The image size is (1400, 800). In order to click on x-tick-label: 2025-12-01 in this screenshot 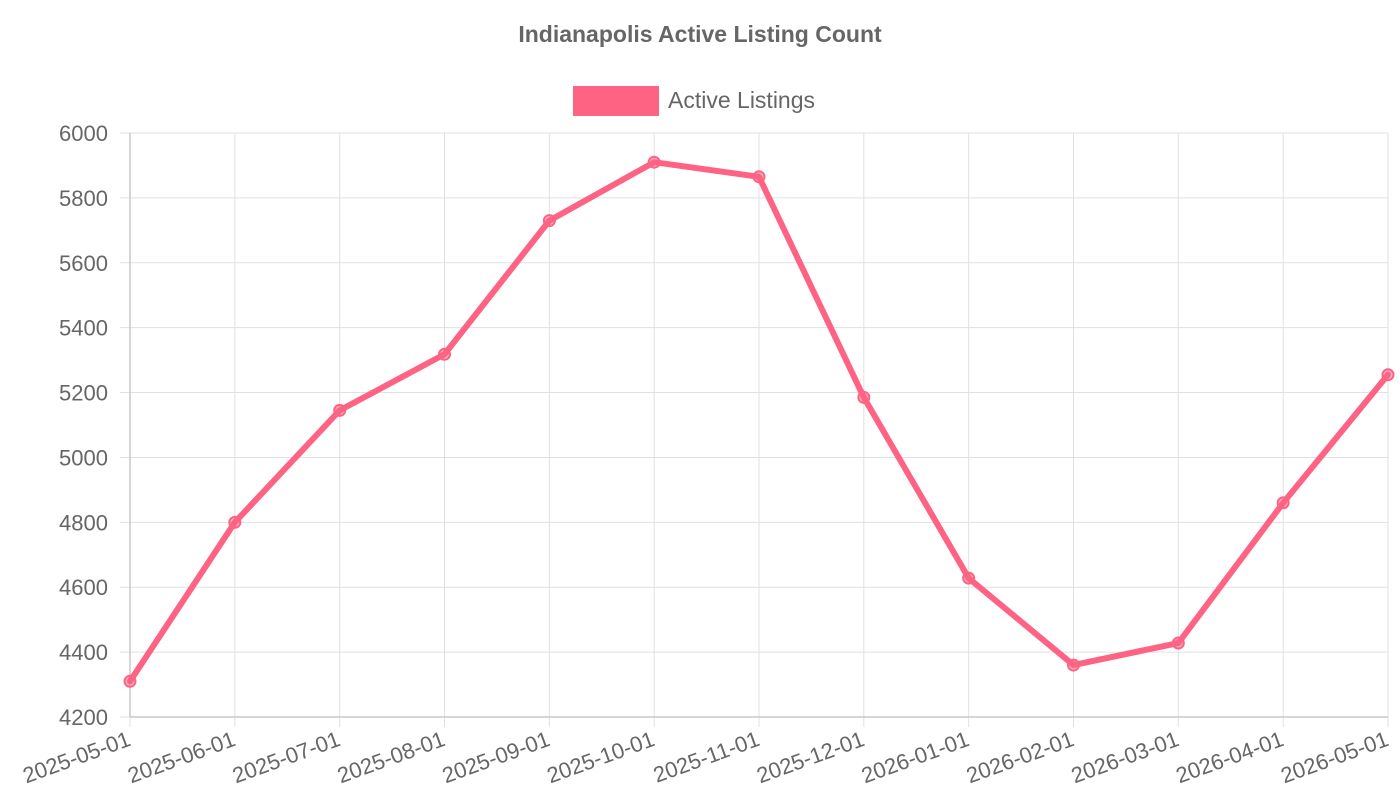, I will do `click(810, 757)`.